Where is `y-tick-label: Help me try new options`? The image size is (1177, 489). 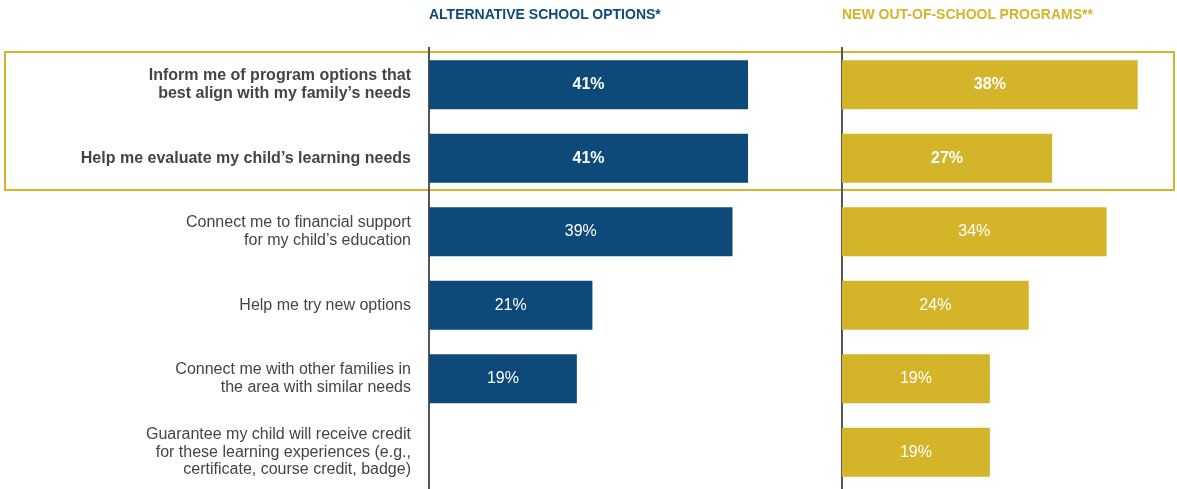
y-tick-label: Help me try new options is located at coordinates (325, 304).